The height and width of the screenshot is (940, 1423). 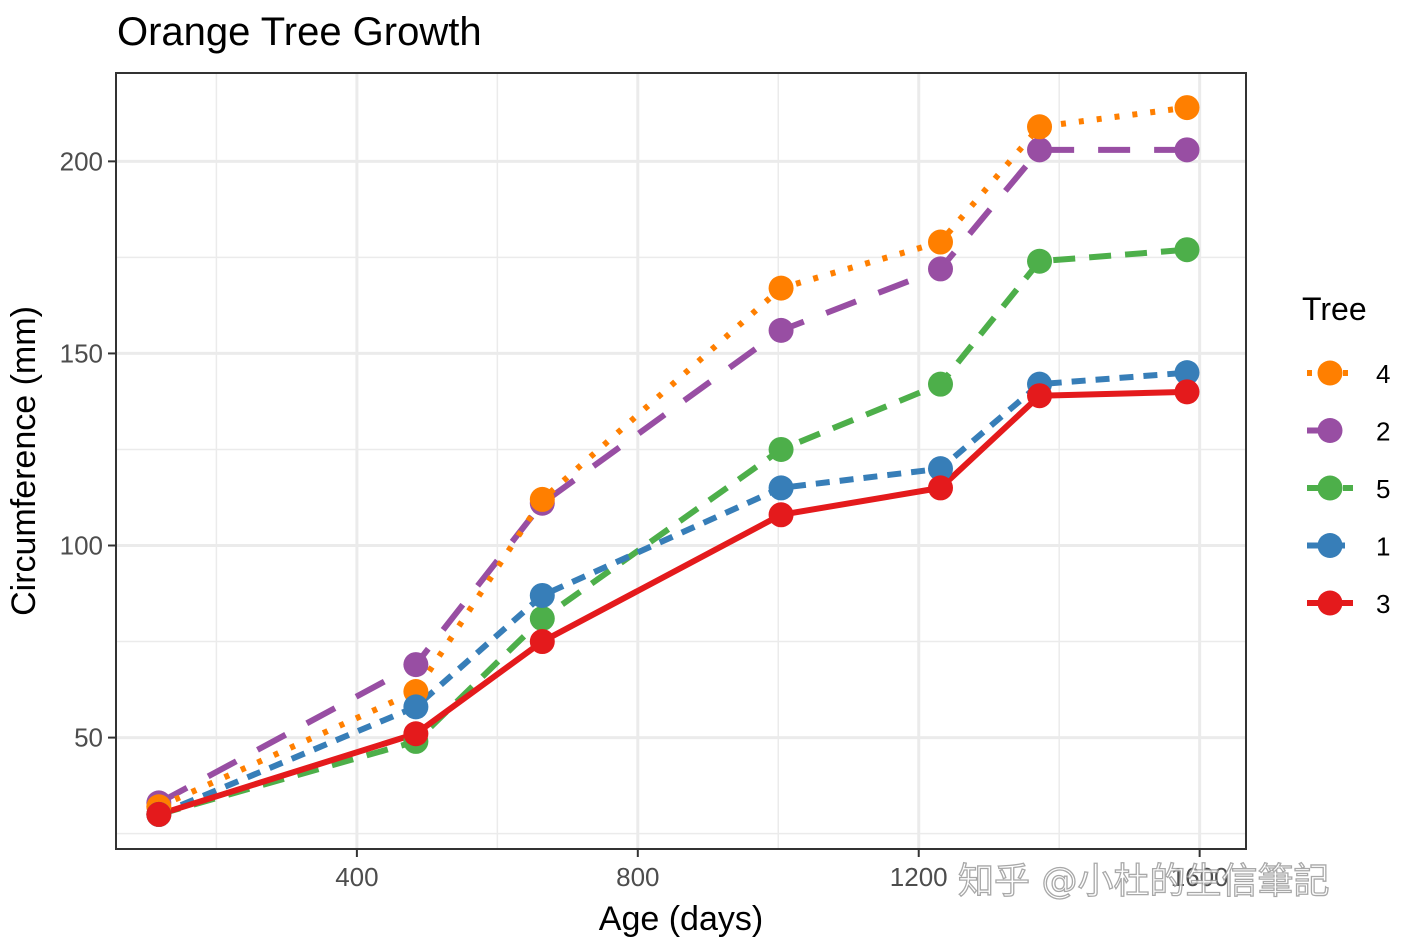 I want to click on legend-label: 3, so click(x=1383, y=604).